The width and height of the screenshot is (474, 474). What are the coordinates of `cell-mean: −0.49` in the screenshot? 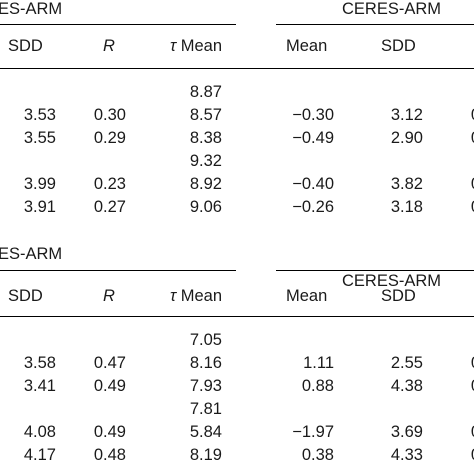 It's located at (313, 138).